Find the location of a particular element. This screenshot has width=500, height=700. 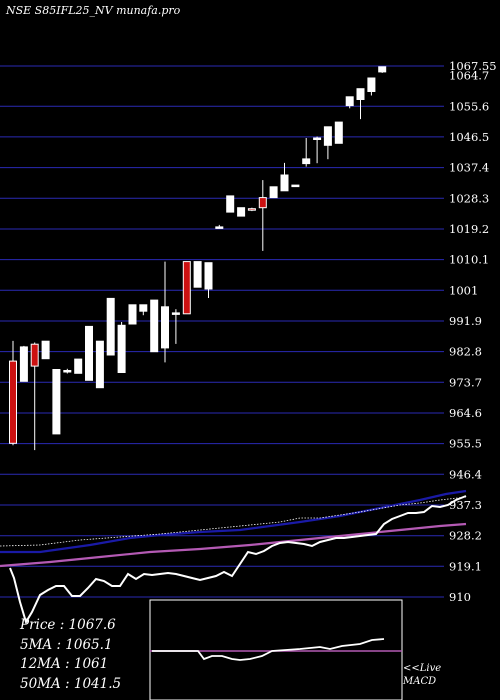

y-tick-label: 1055.6 is located at coordinates (469, 106).